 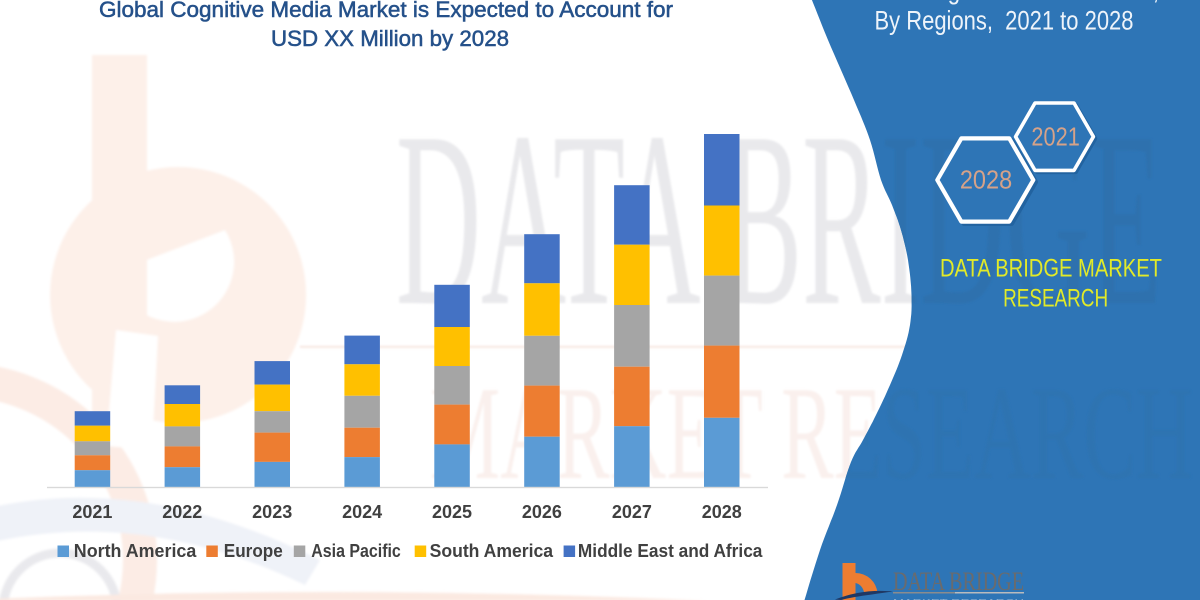 I want to click on svg-text: 2025, so click(x=452, y=512).